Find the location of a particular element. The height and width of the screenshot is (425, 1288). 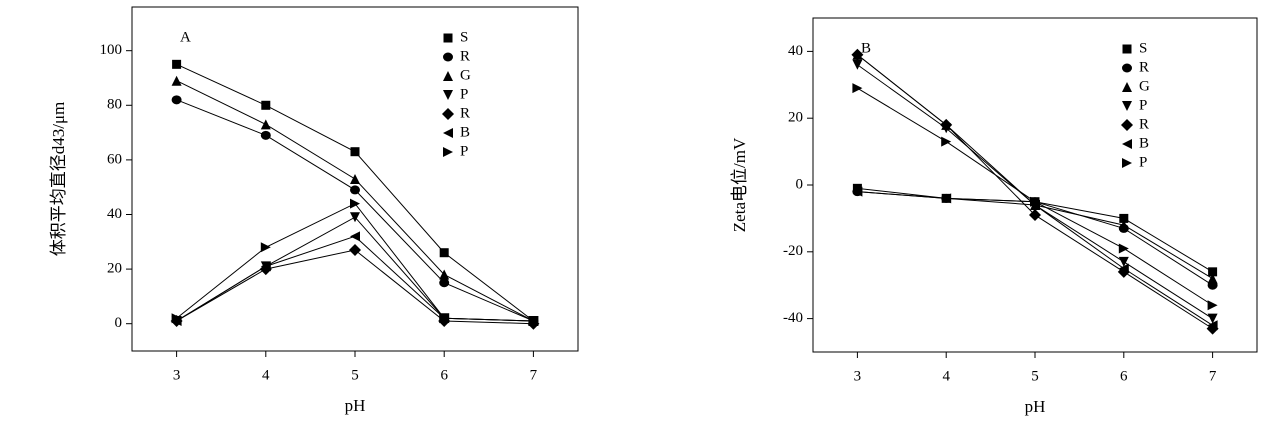

panel-label: B is located at coordinates (866, 48).